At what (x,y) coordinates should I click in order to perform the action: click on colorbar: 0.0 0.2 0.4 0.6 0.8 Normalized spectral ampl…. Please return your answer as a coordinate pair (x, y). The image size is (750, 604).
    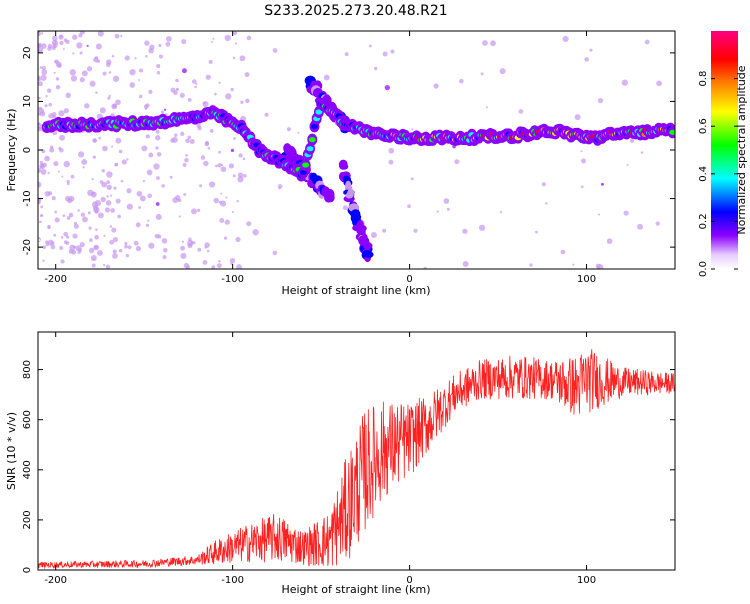
    Looking at the image, I should click on (723, 154).